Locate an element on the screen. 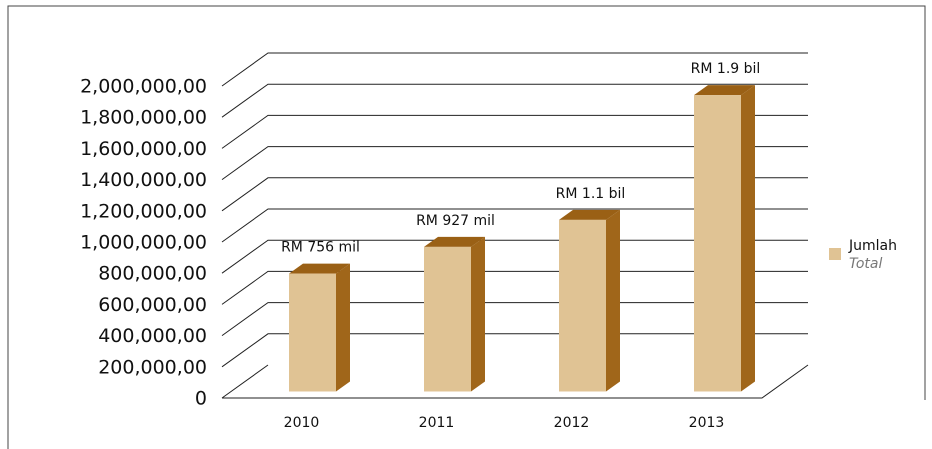  y-tick-label: 800,000,00 is located at coordinates (152, 274).